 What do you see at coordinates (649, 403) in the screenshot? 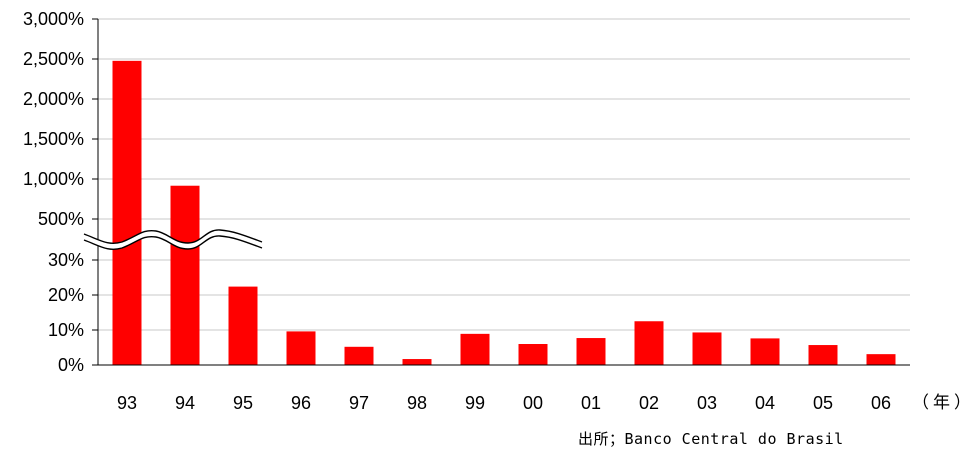
I see `x-tick-label: 02` at bounding box center [649, 403].